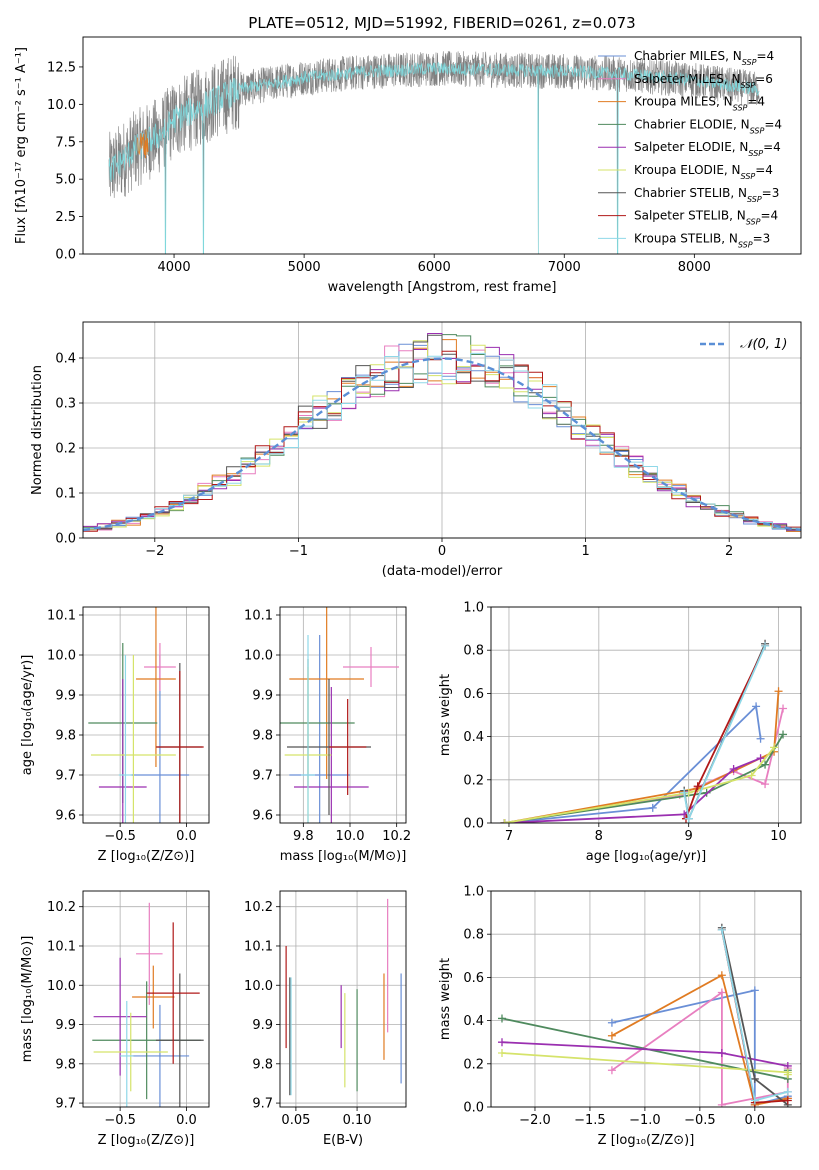  What do you see at coordinates (778, 836) in the screenshot?
I see `x-tick-label: 10` at bounding box center [778, 836].